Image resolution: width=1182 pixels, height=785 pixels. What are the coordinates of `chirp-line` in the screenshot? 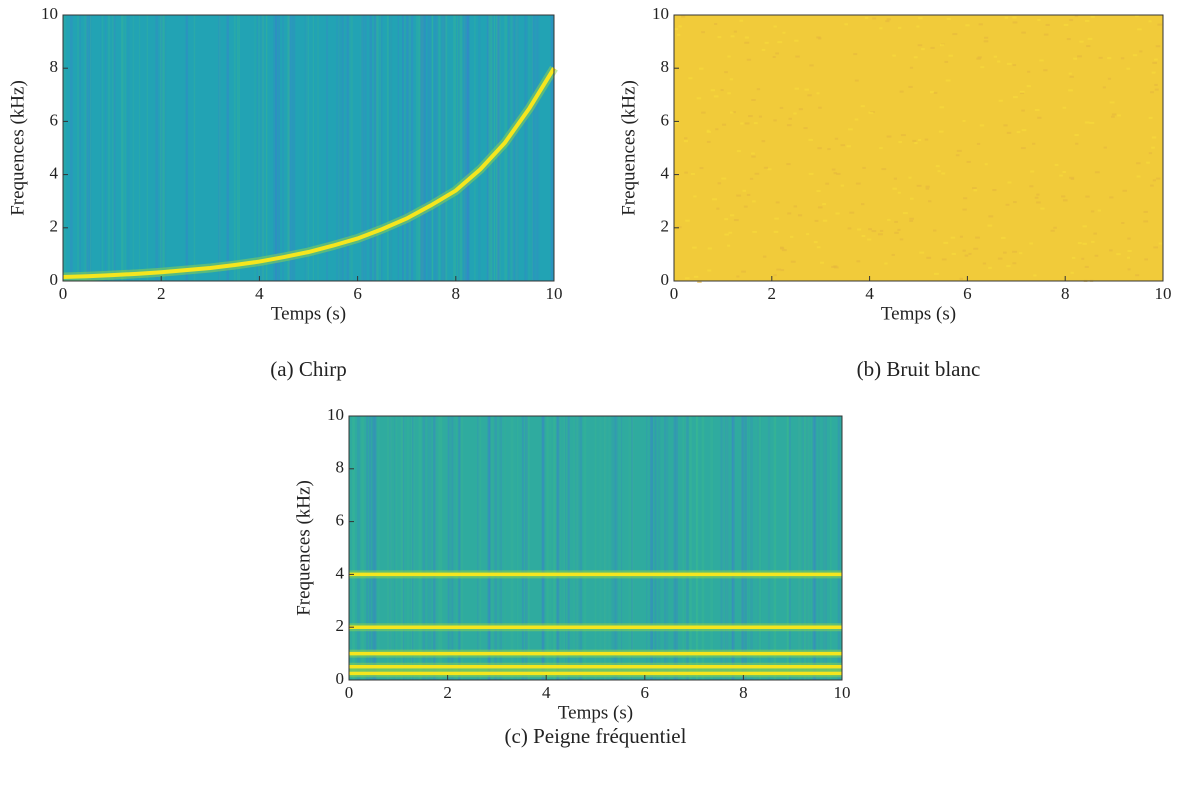 It's located at (309, 173).